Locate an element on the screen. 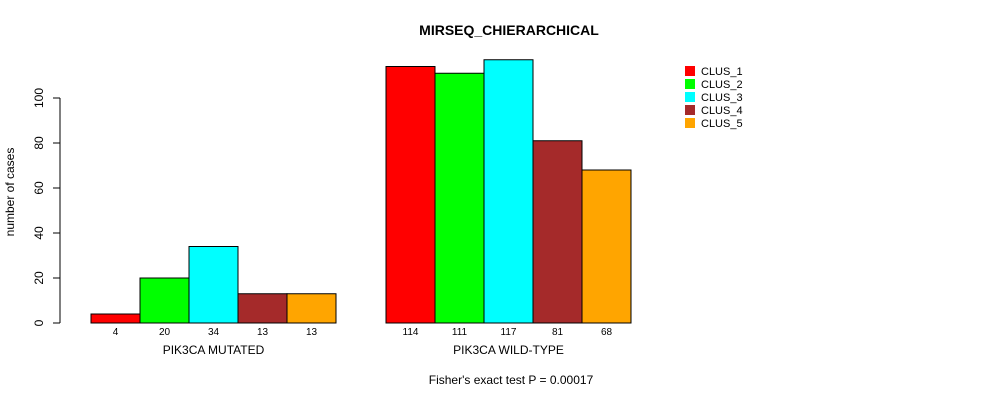 The height and width of the screenshot is (400, 990). group-labels: PIK3CA MUTATED PIK3CA WILD-TYPE is located at coordinates (363, 350).